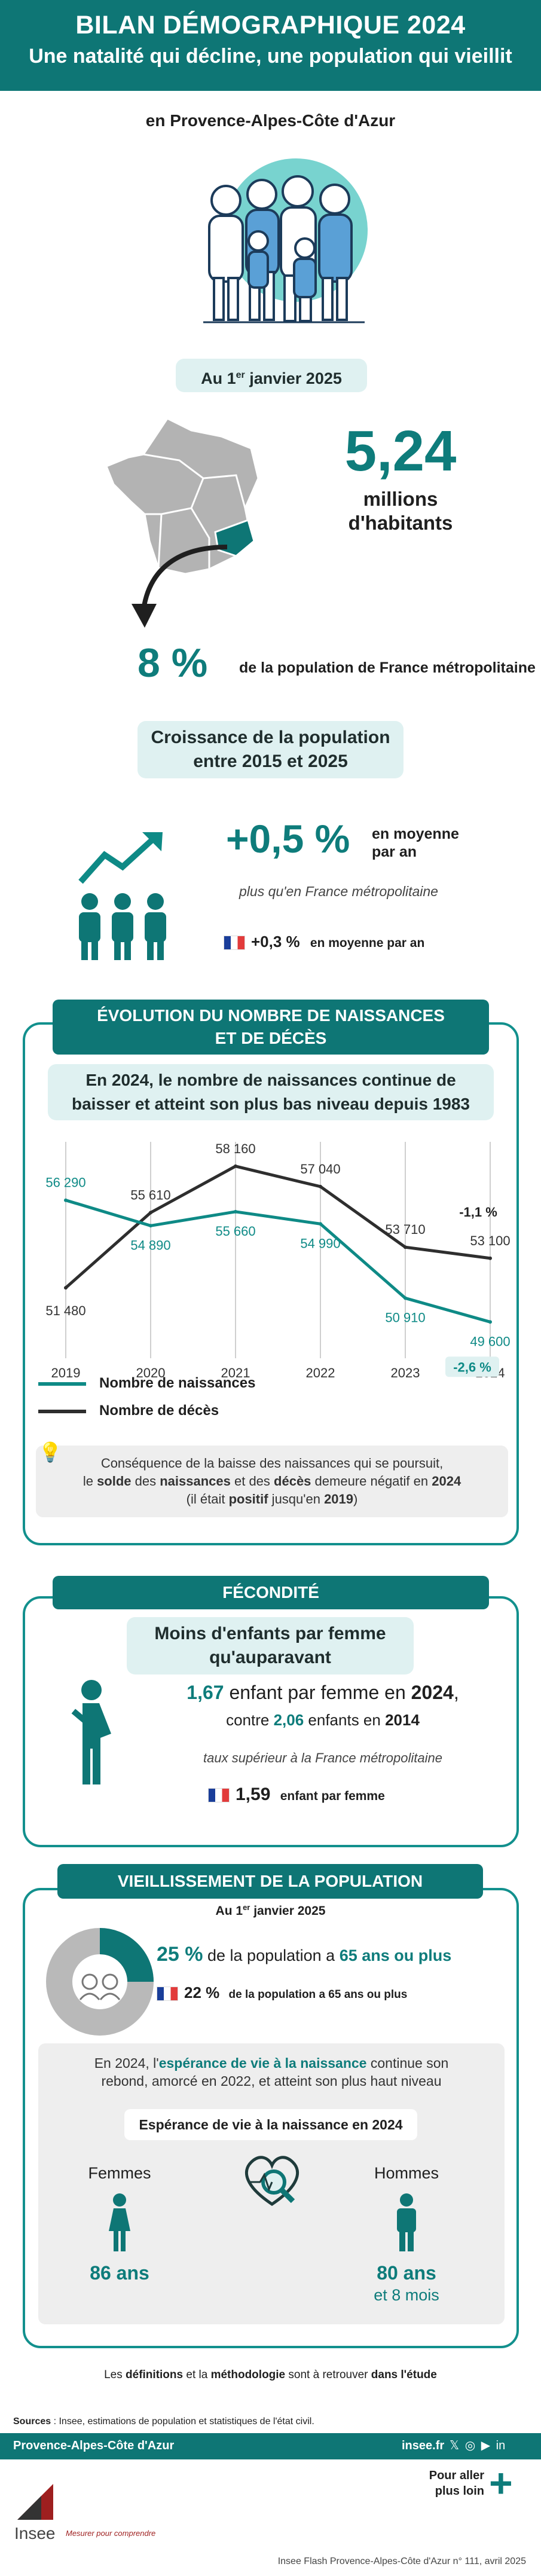 This screenshot has width=541, height=2576. I want to click on note2g: demeure négatif en, so click(372, 1481).